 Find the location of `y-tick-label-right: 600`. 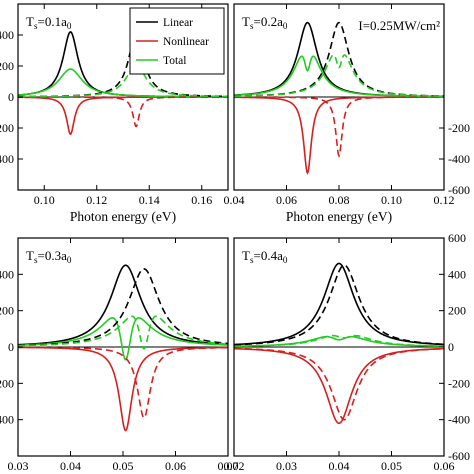

y-tick-label-right: 600 is located at coordinates (457, 238).